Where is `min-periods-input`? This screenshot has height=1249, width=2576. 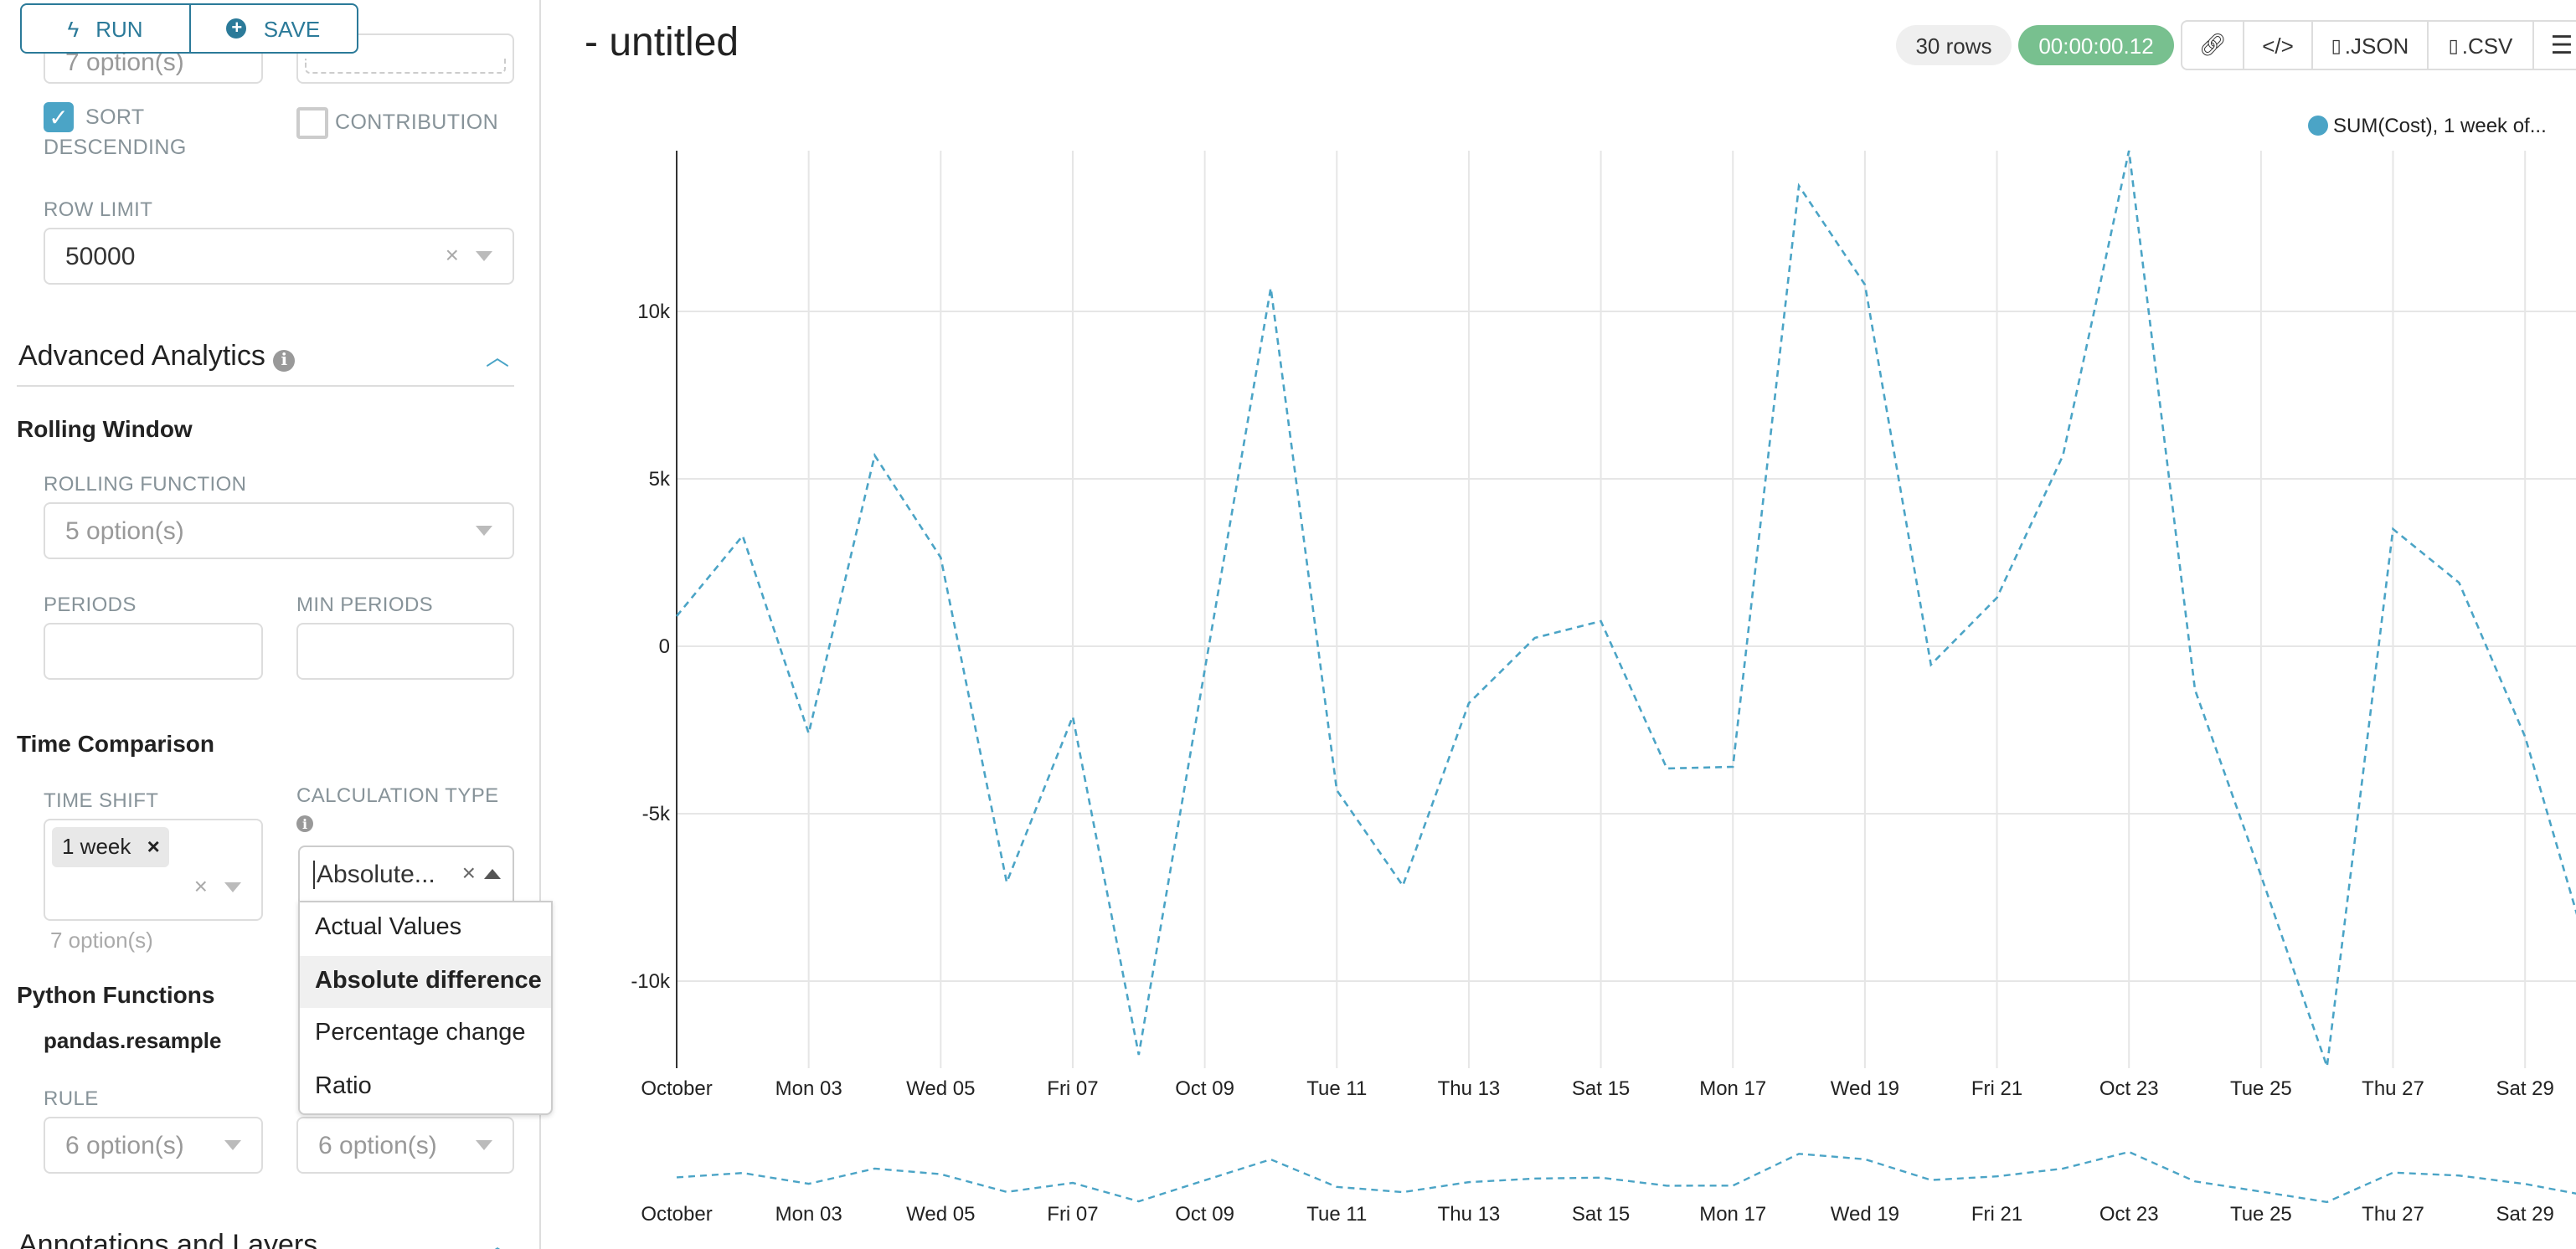 min-periods-input is located at coordinates (405, 651).